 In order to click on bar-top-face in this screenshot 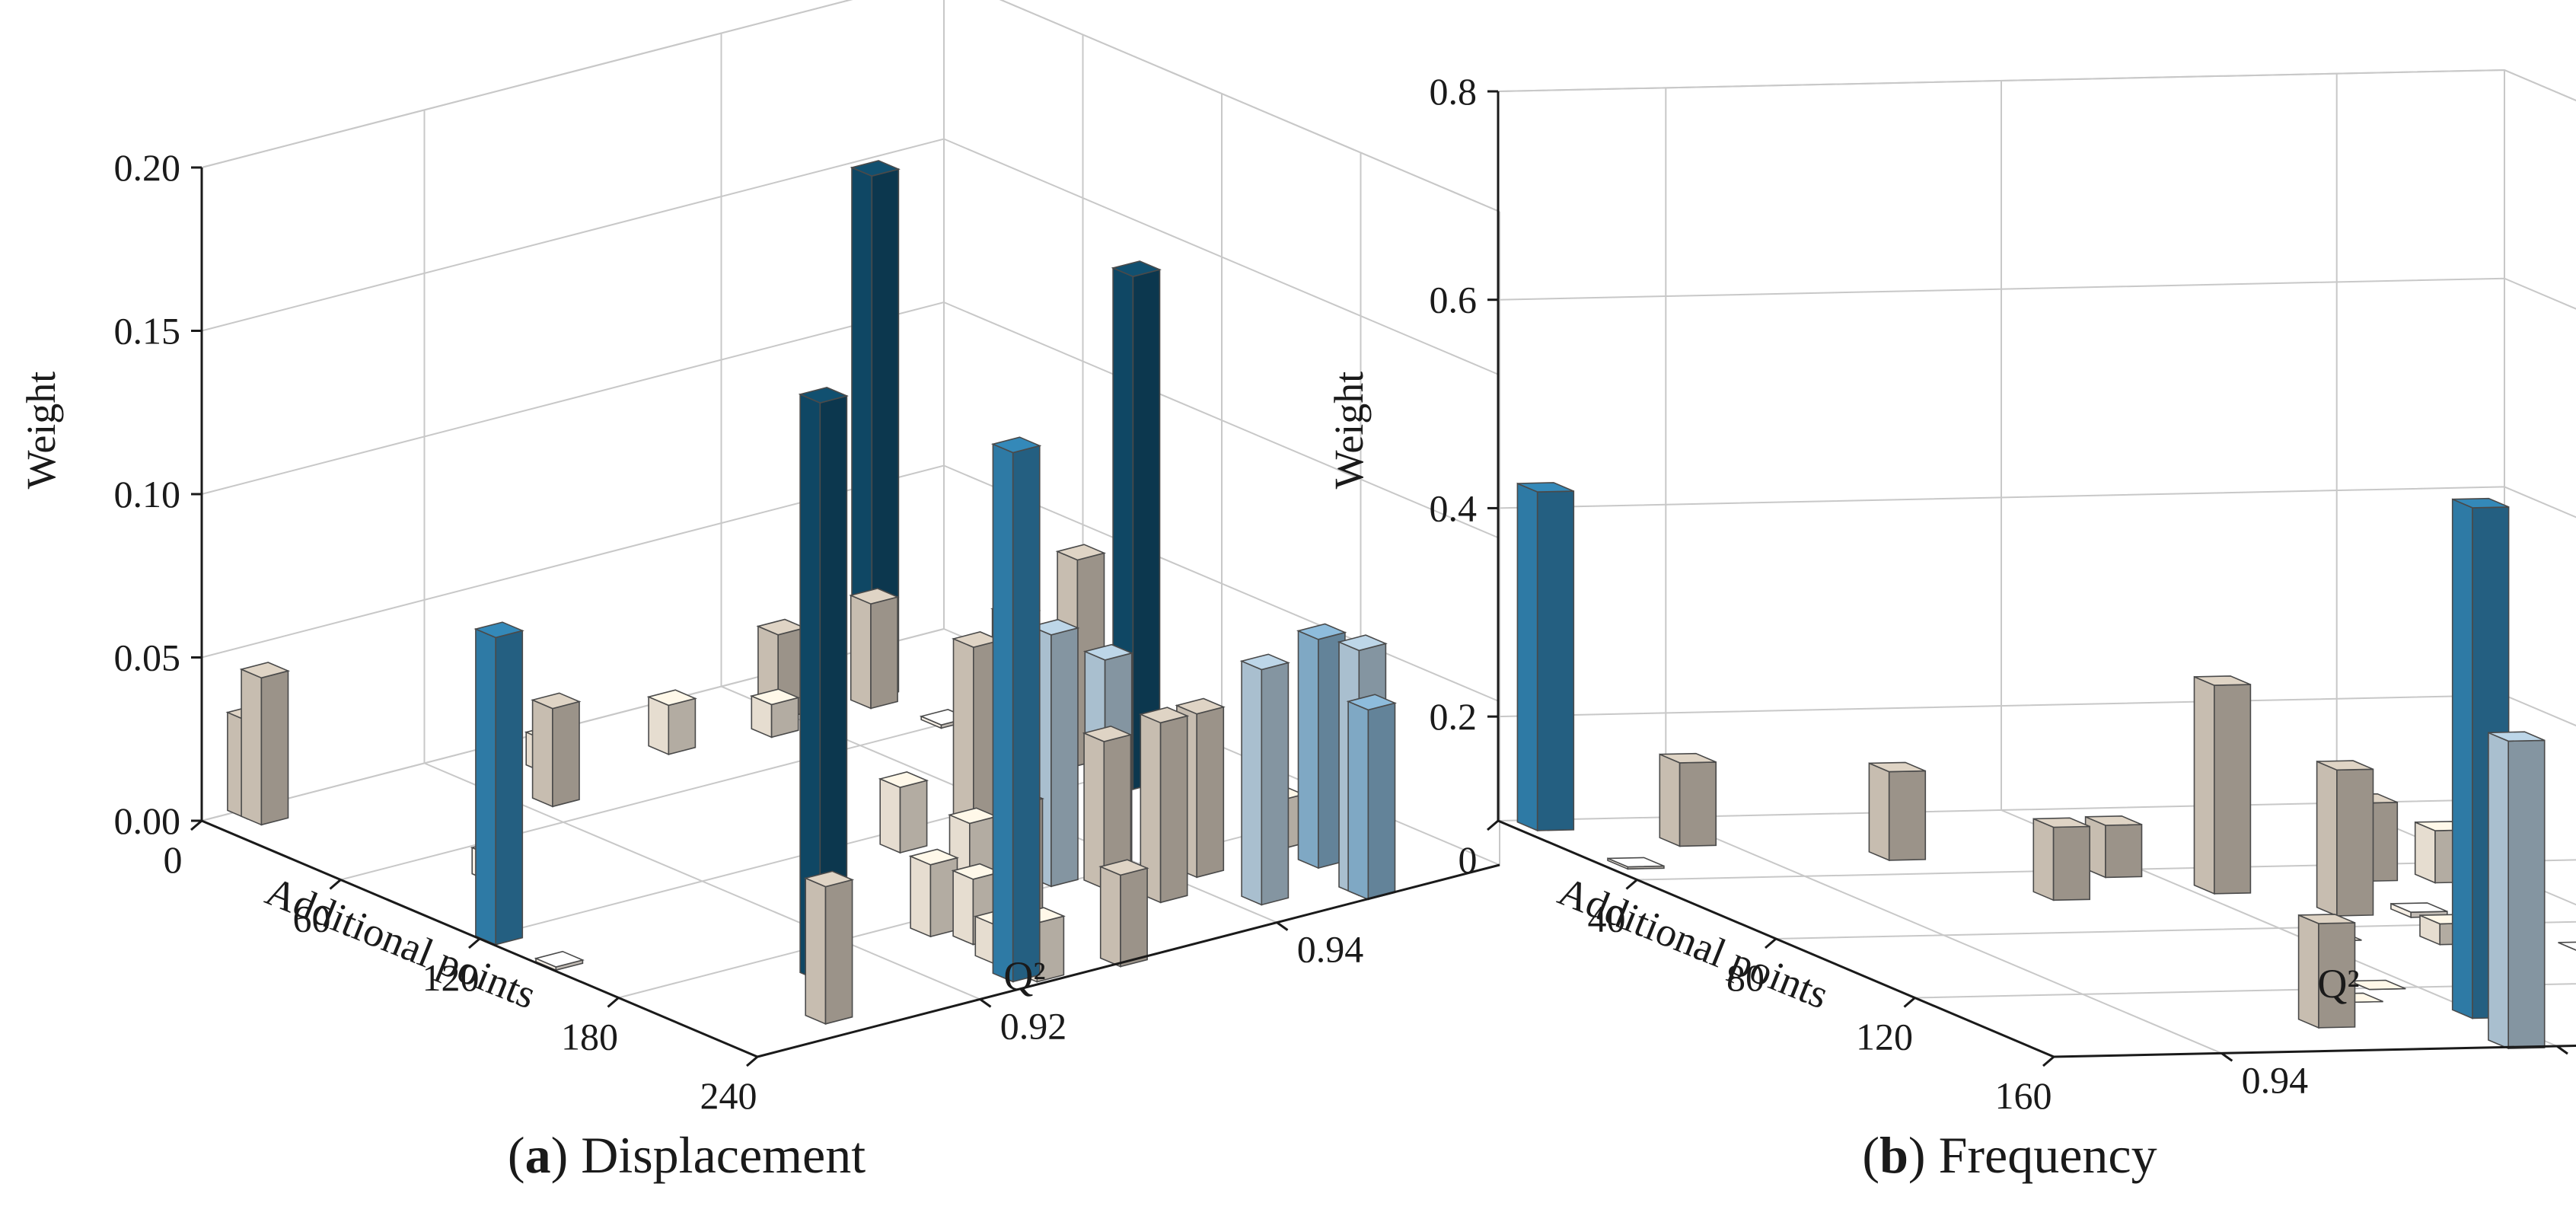, I will do `click(1636, 861)`.